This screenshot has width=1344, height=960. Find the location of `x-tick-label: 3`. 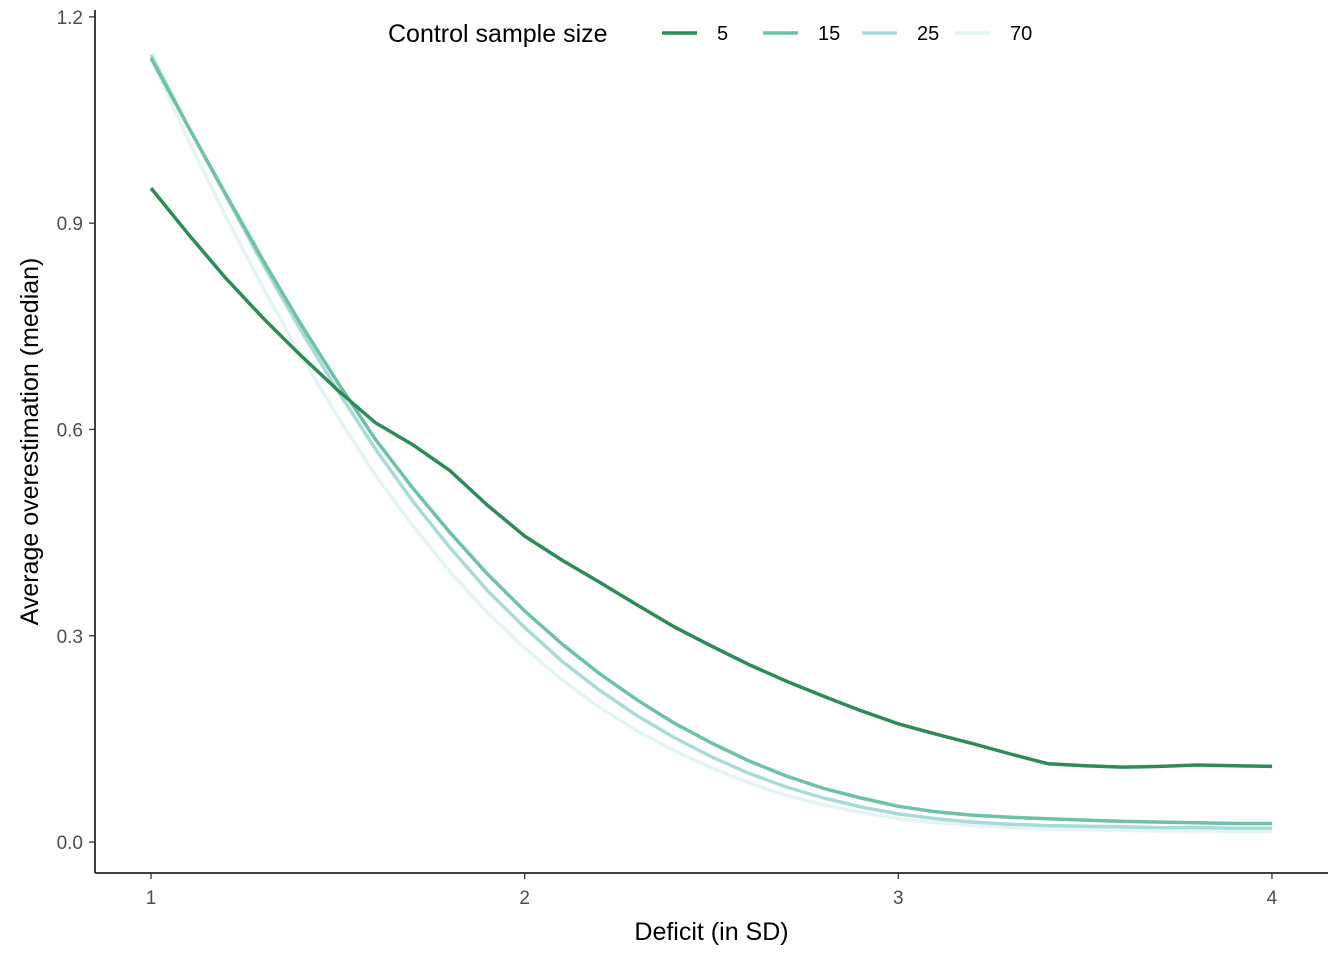

x-tick-label: 3 is located at coordinates (898, 898).